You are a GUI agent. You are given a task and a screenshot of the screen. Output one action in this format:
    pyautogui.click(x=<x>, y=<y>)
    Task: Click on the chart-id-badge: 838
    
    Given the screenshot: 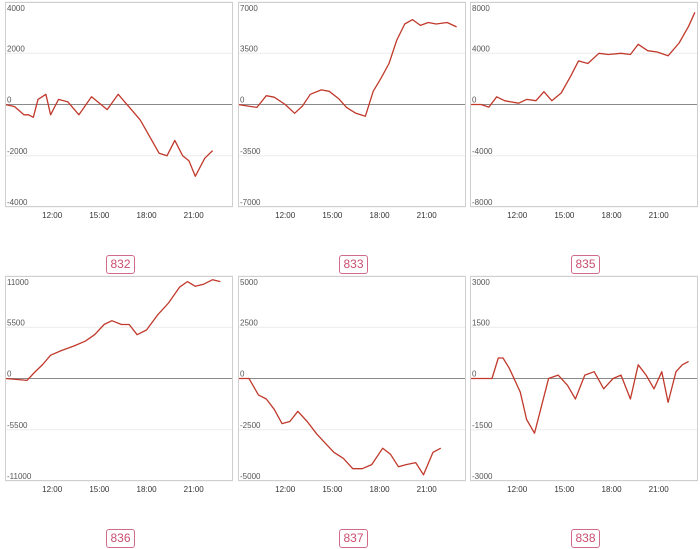 What is the action you would take?
    pyautogui.click(x=585, y=538)
    